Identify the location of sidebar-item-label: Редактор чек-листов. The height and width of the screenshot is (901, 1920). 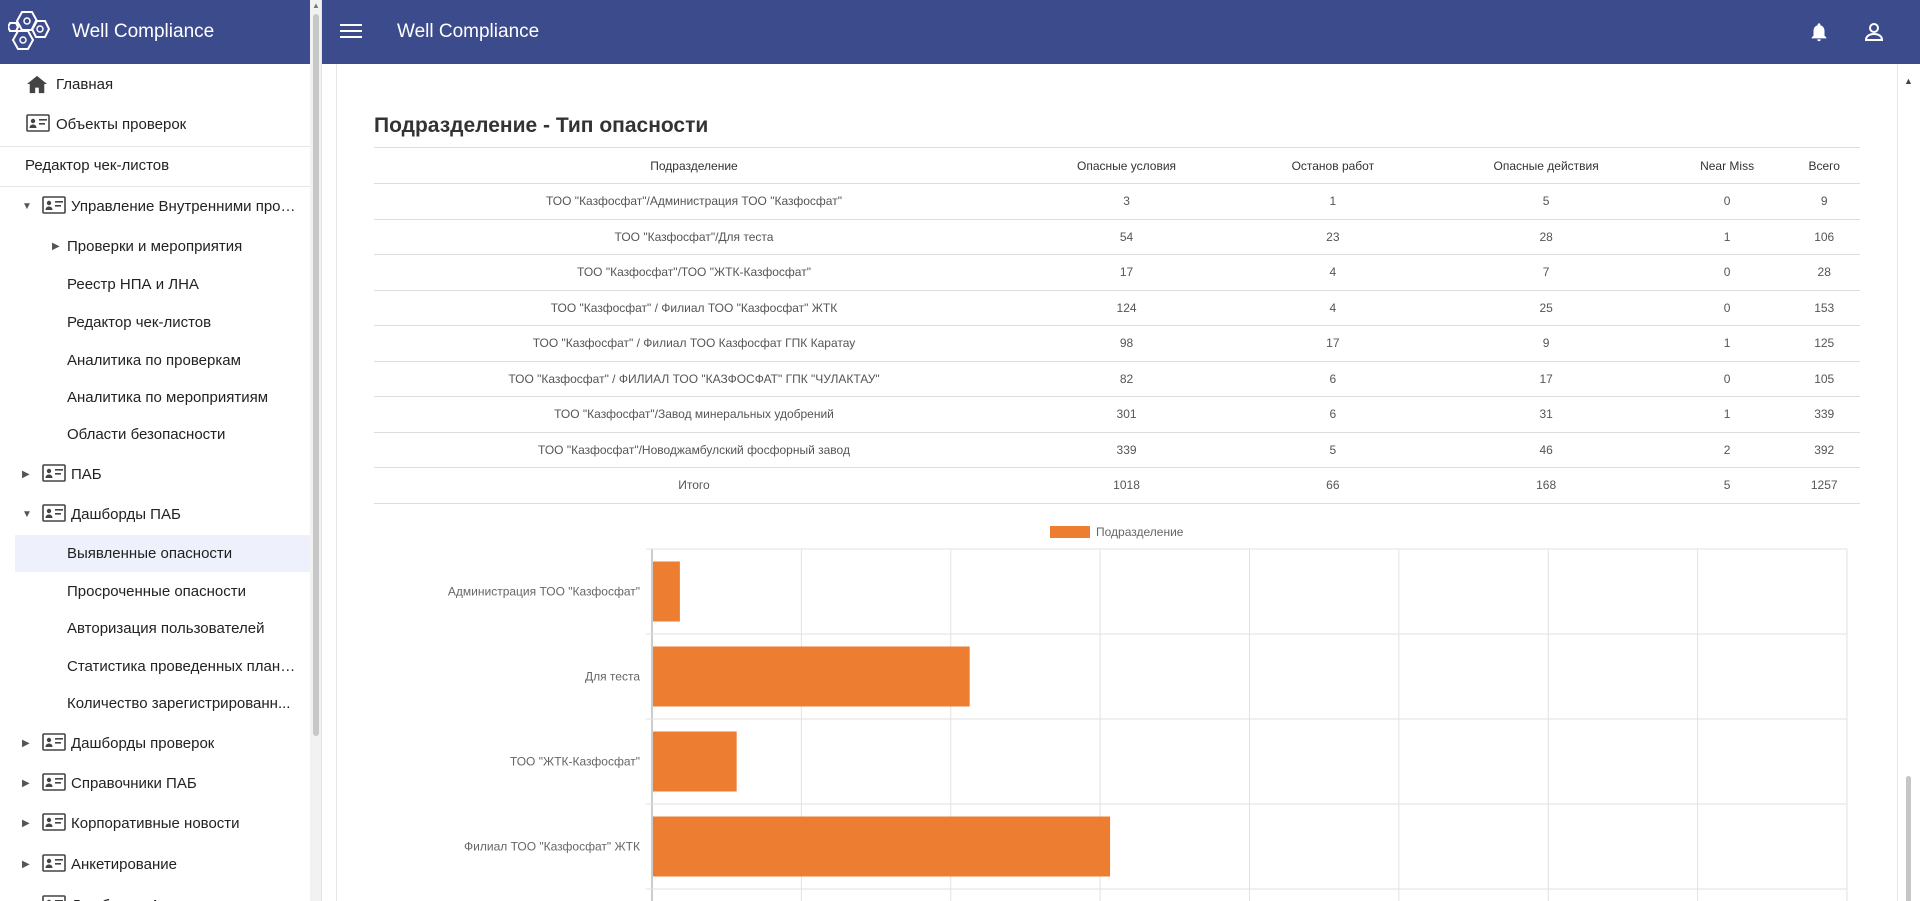
(97, 165).